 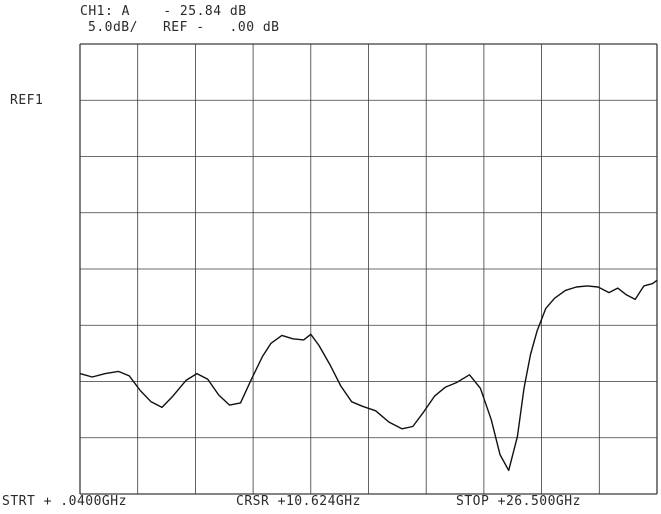 What do you see at coordinates (184, 27) in the screenshot?
I see `scale-reference-readout: 5.0dB/ REF - .00 dB` at bounding box center [184, 27].